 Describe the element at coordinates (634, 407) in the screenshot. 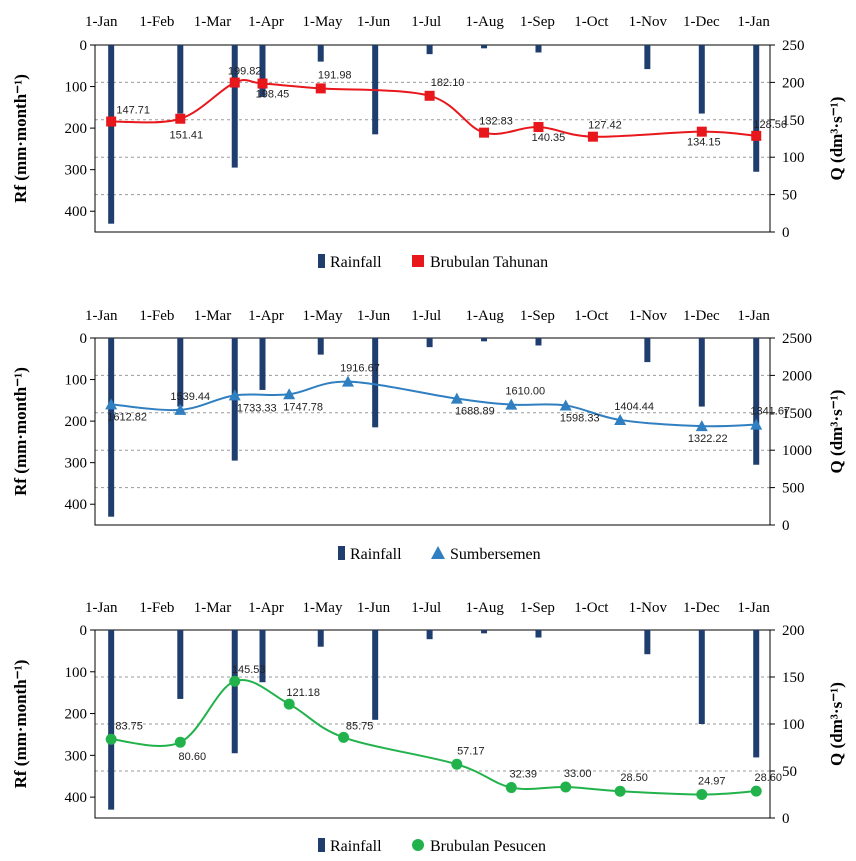

I see `data-label: 1404.44` at that location.